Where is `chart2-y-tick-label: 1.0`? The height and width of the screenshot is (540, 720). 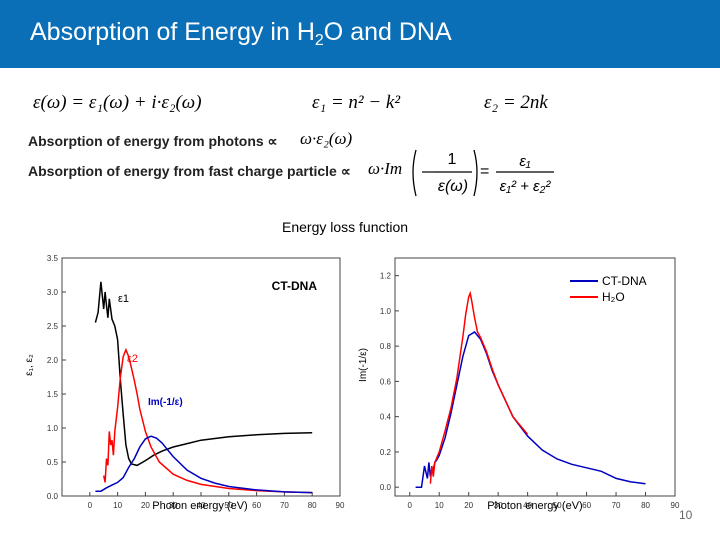
chart2-y-tick-label: 1.0 is located at coordinates (386, 311).